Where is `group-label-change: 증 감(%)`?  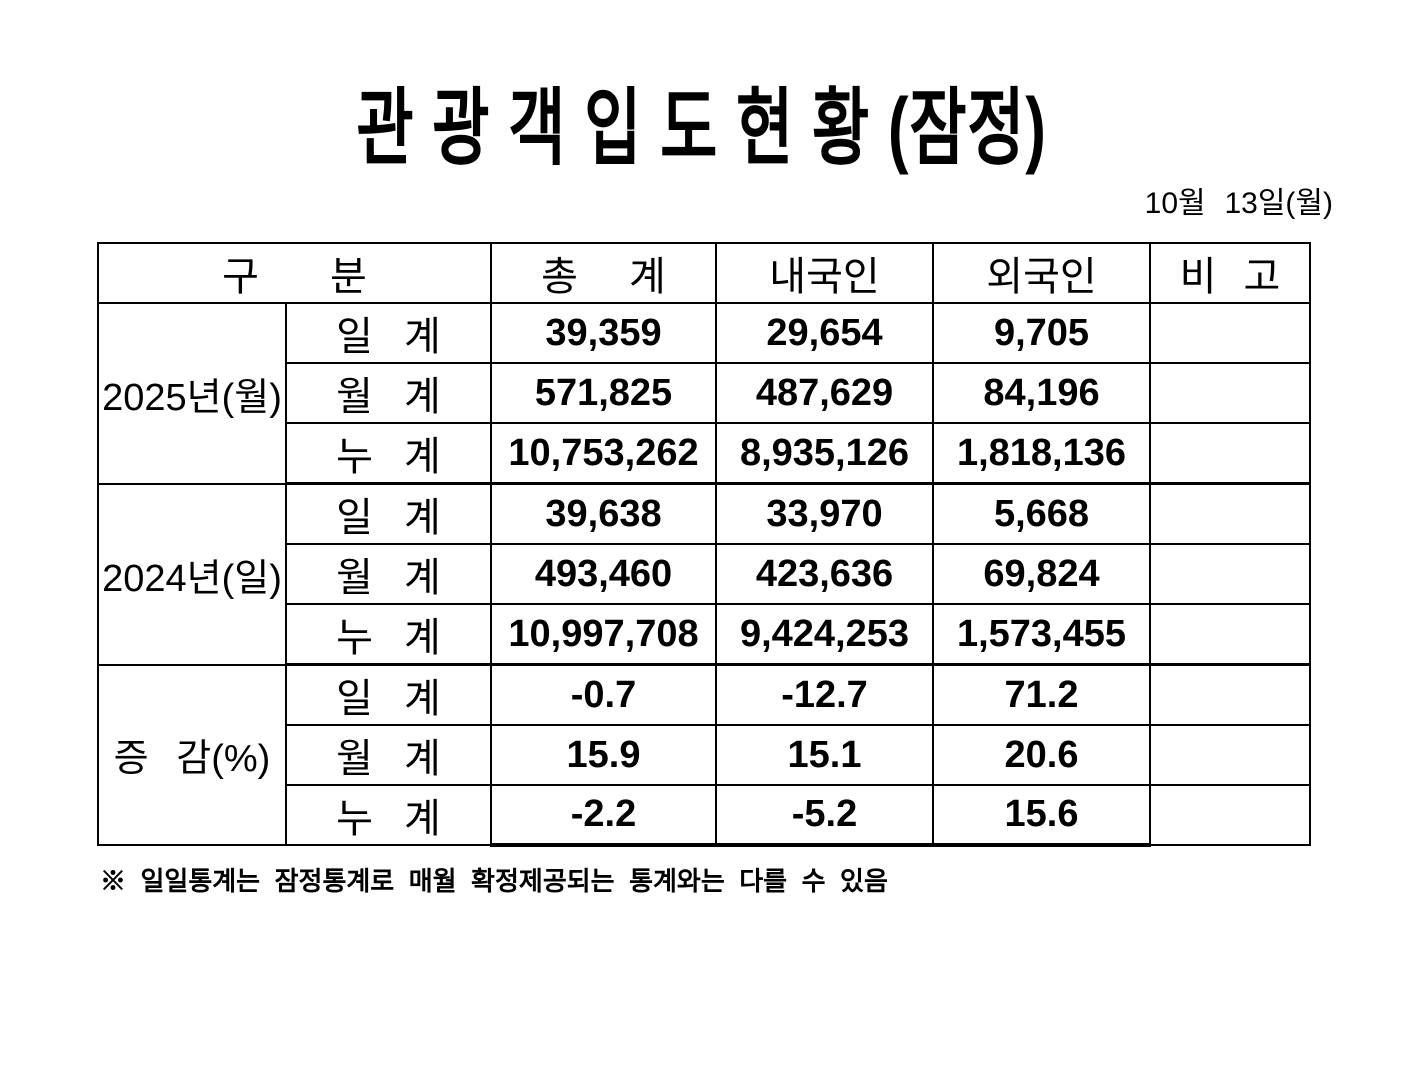 group-label-change: 증 감(%) is located at coordinates (192, 754).